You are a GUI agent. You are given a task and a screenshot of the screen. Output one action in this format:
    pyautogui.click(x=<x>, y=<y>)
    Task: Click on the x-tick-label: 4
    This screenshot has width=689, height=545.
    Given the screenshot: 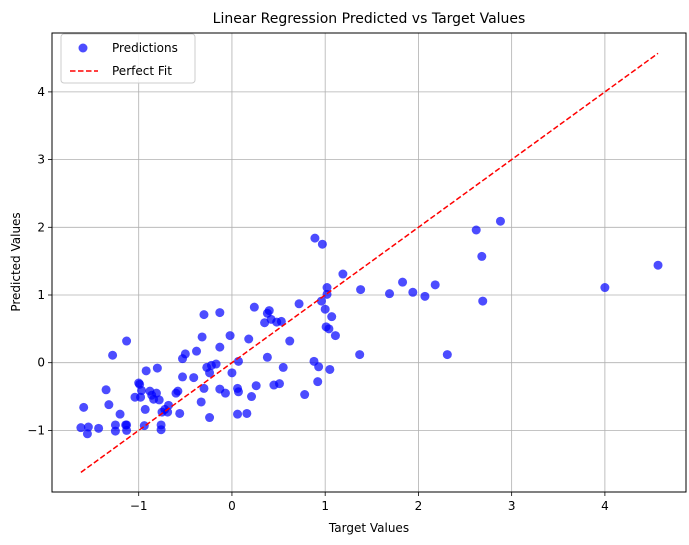 What is the action you would take?
    pyautogui.click(x=605, y=506)
    